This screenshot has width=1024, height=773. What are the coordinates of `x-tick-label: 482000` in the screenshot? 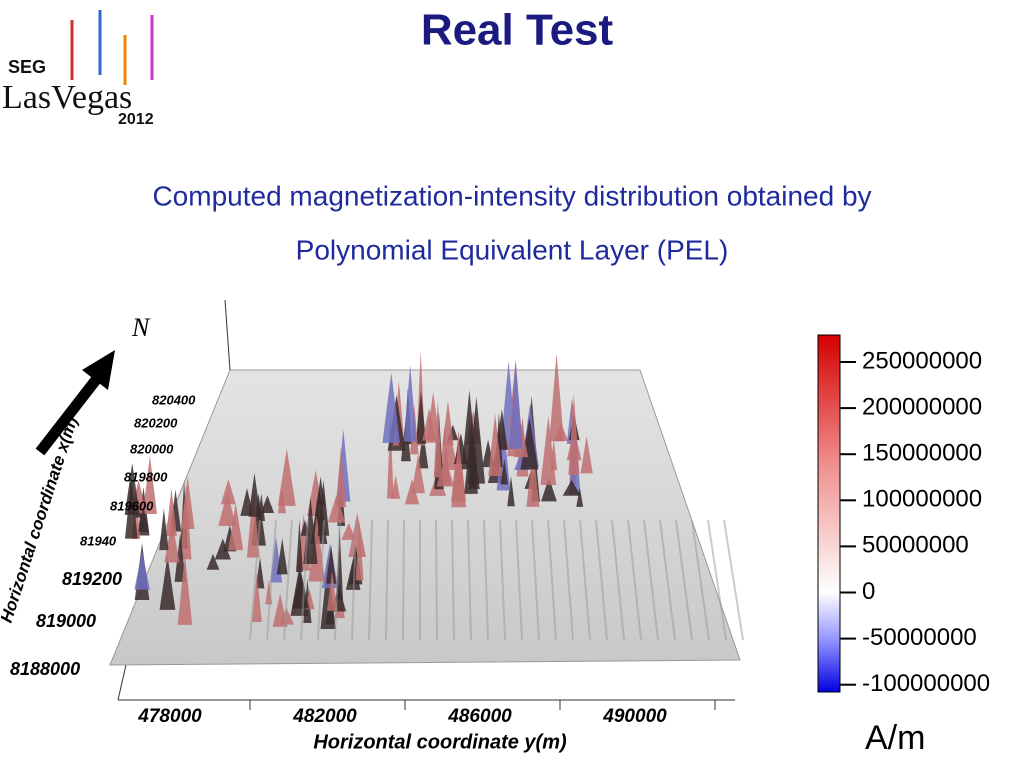 It's located at (324, 716).